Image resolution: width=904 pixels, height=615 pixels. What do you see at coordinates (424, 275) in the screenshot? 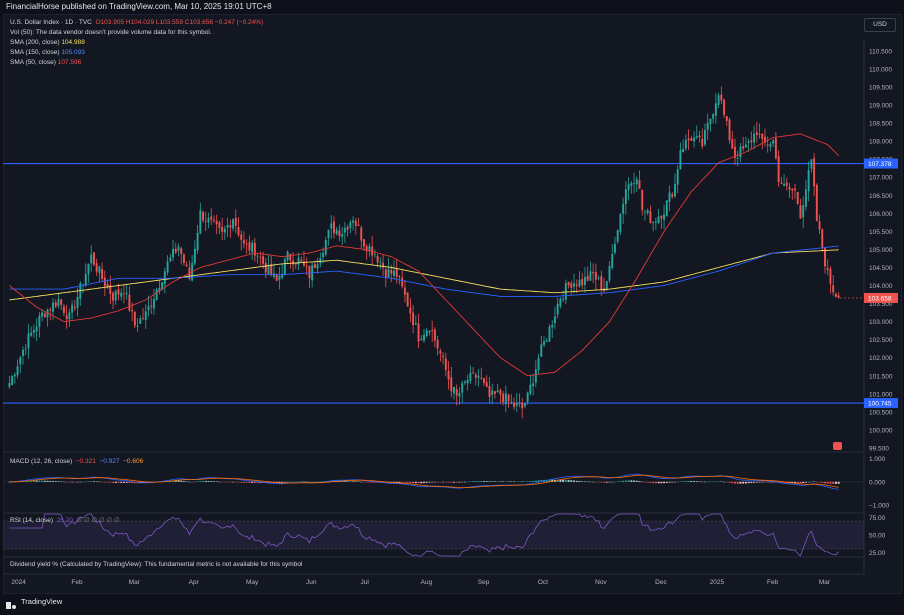
I see `sma200-line` at bounding box center [424, 275].